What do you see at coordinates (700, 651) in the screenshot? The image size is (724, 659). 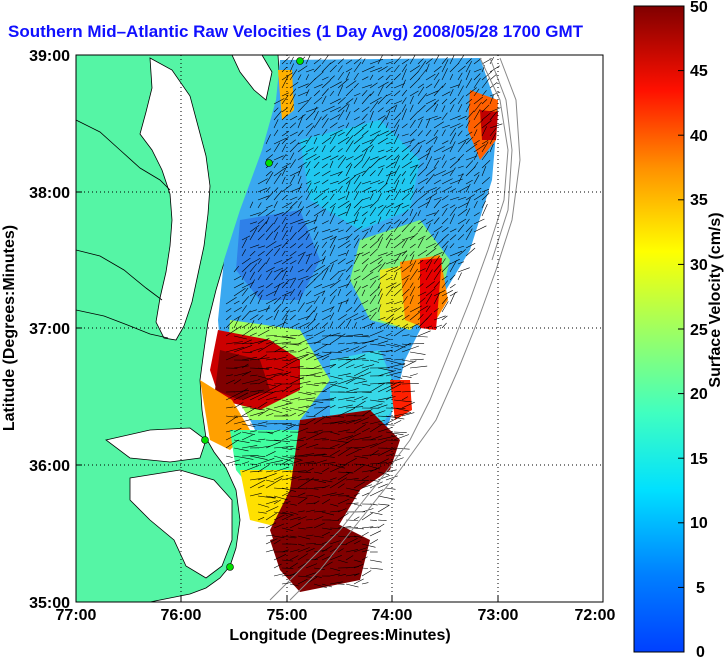 I see `colorbar-tick-label: 0` at bounding box center [700, 651].